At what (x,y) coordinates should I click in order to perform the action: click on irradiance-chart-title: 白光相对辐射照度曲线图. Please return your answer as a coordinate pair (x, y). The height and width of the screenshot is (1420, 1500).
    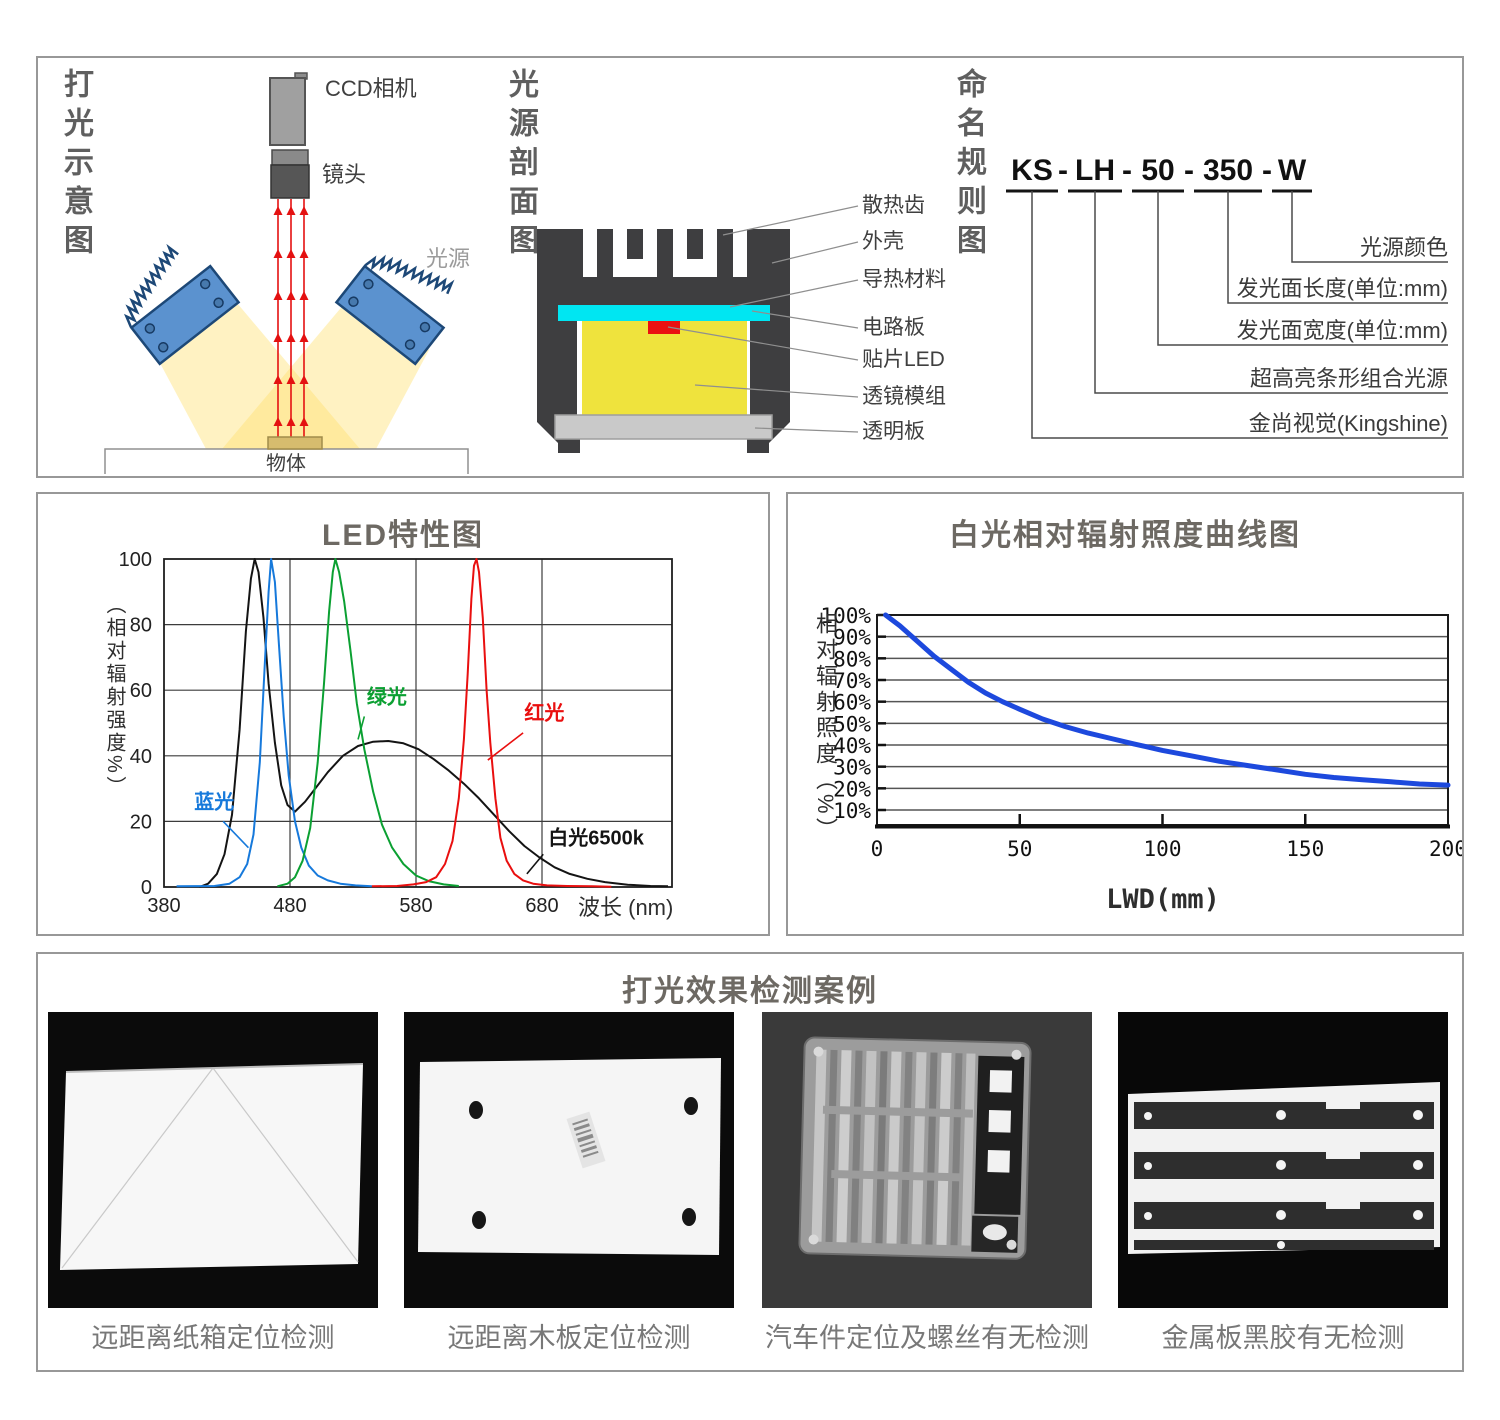
    Looking at the image, I should click on (1125, 535).